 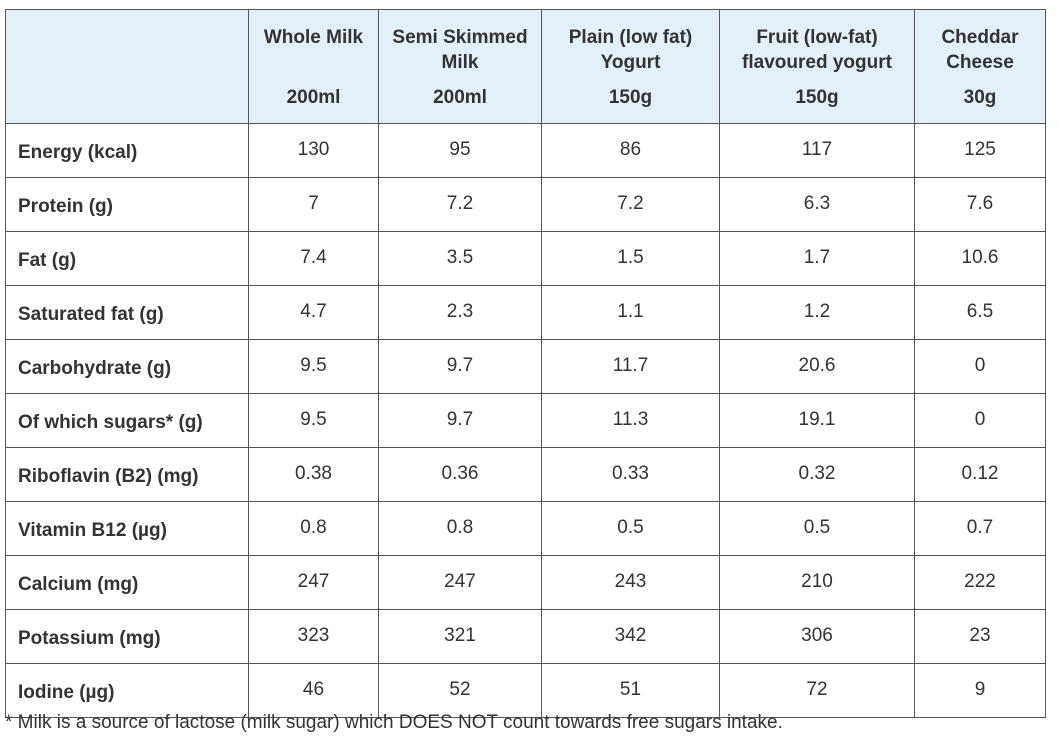 I want to click on table-cell: 51, so click(x=630, y=690).